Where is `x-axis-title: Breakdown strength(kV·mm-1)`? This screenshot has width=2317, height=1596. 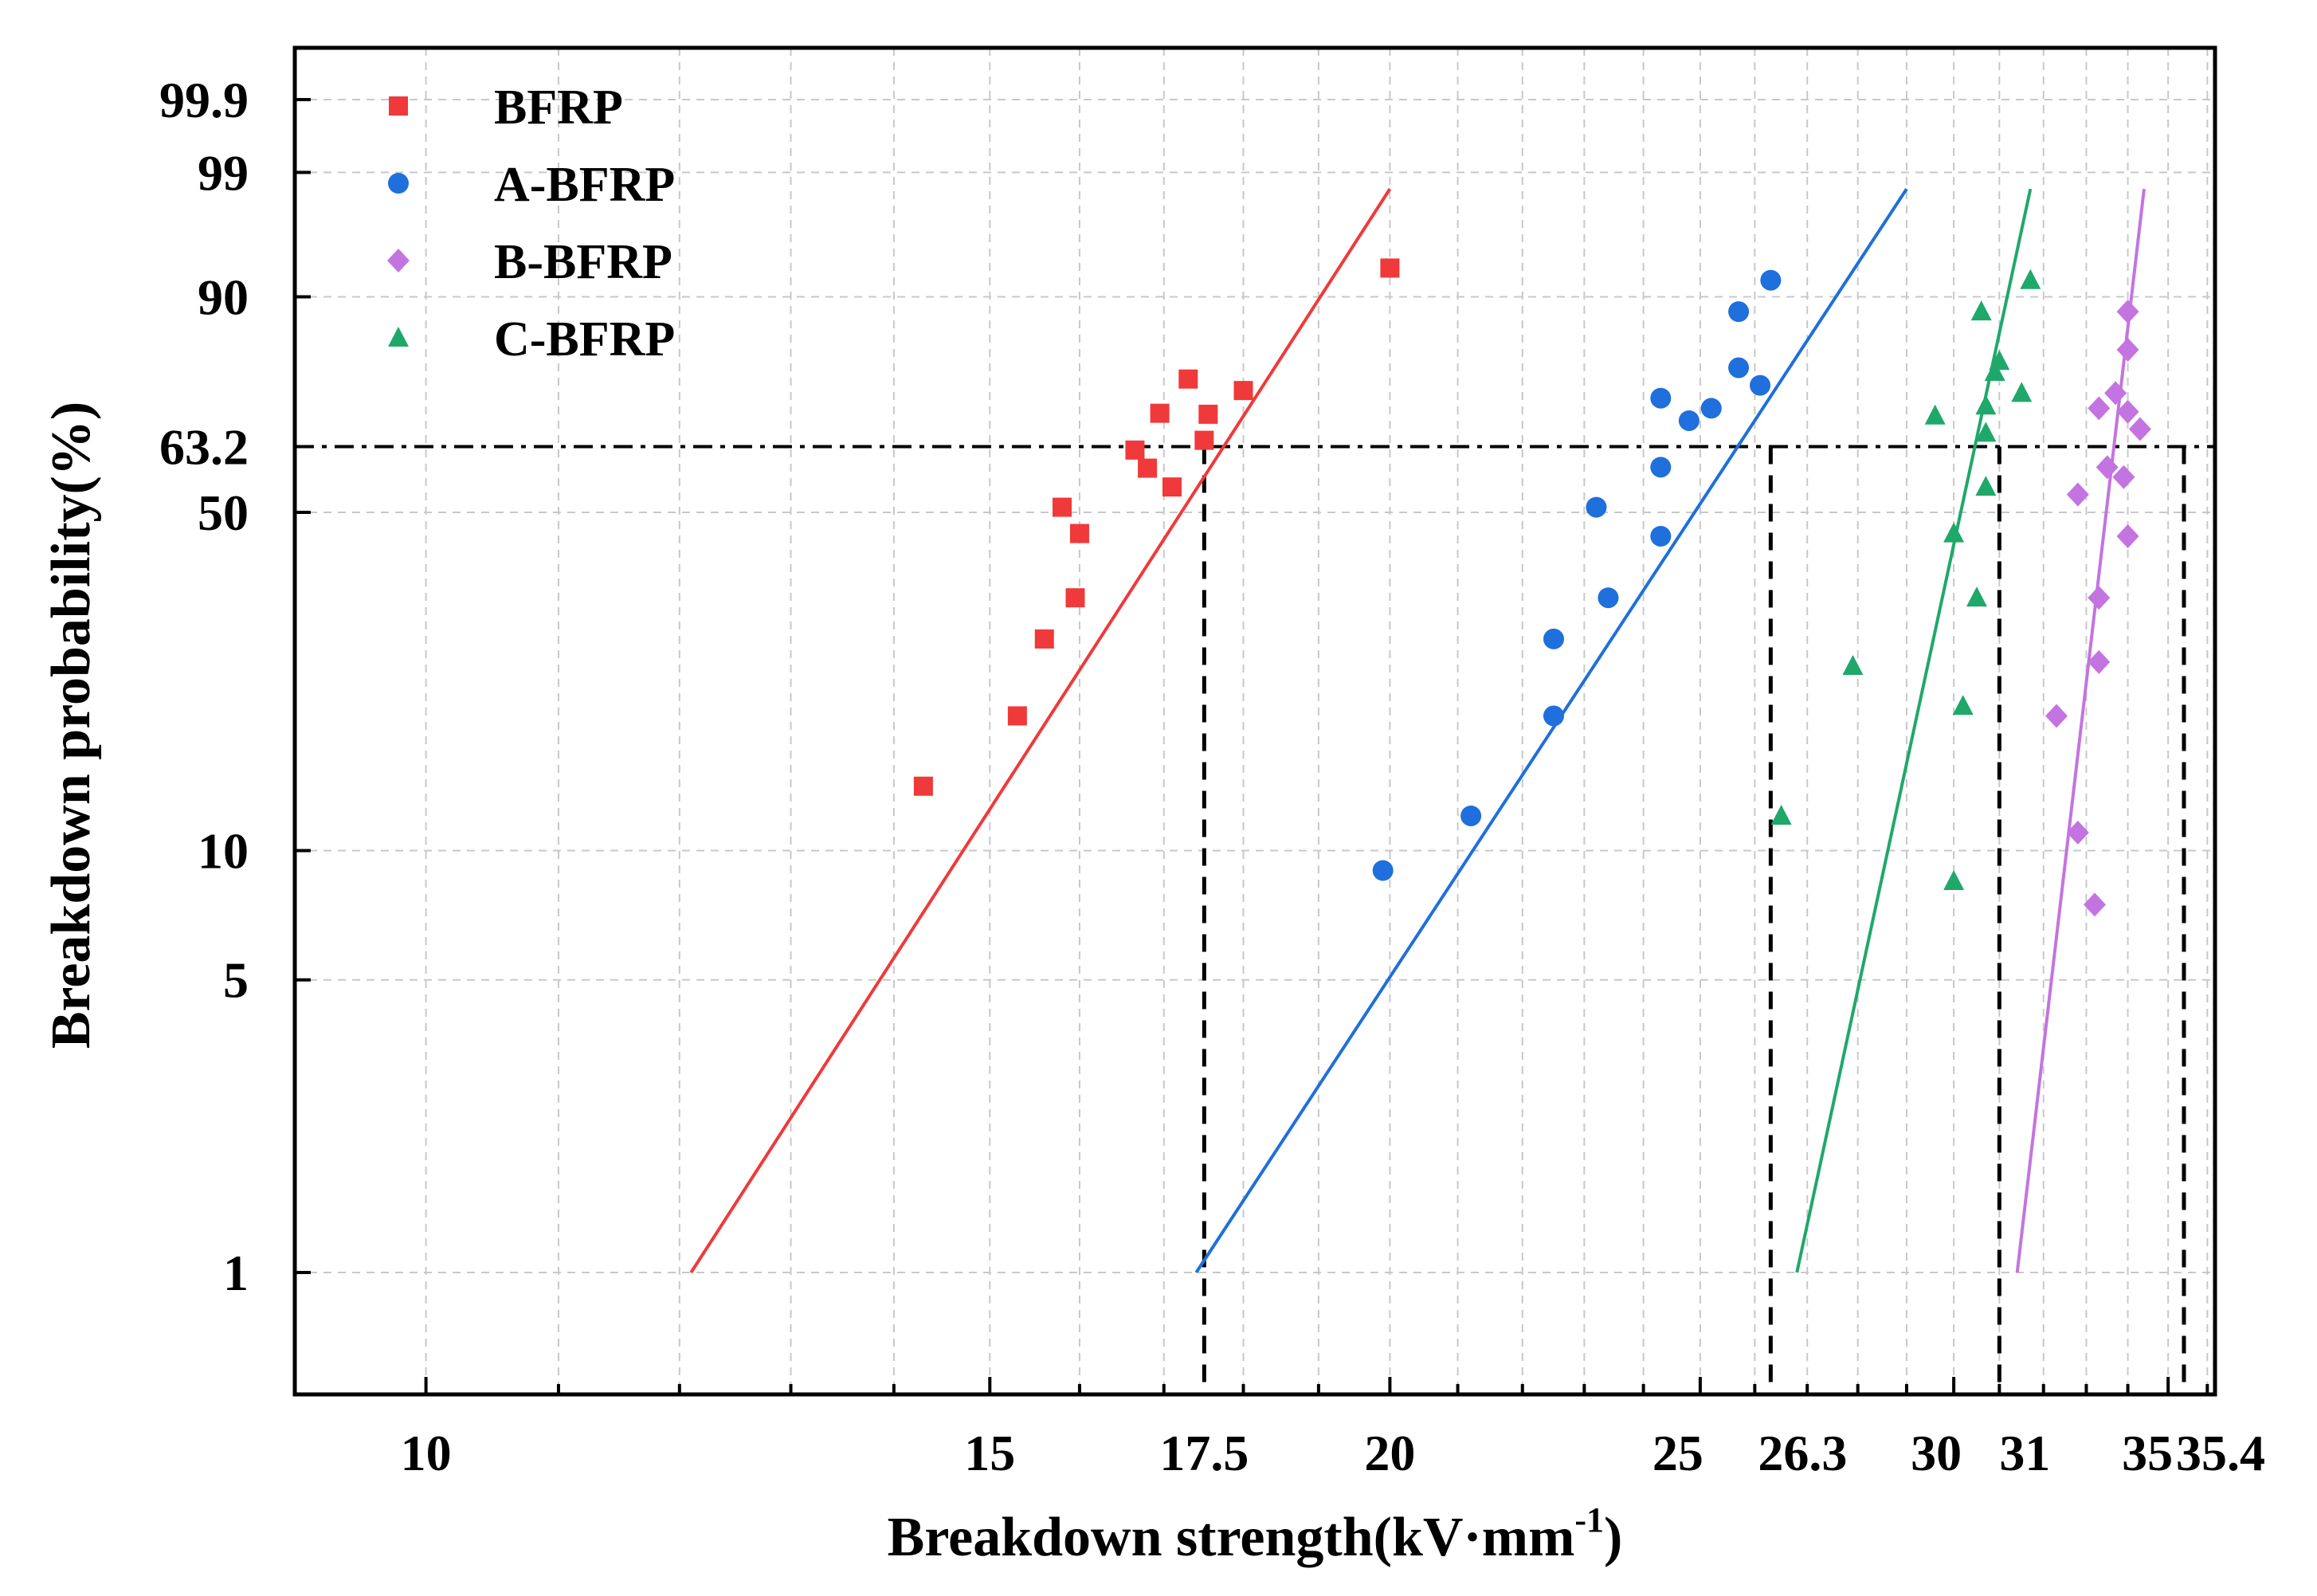 x-axis-title: Breakdown strength(kV·mm-1) is located at coordinates (1255, 1534).